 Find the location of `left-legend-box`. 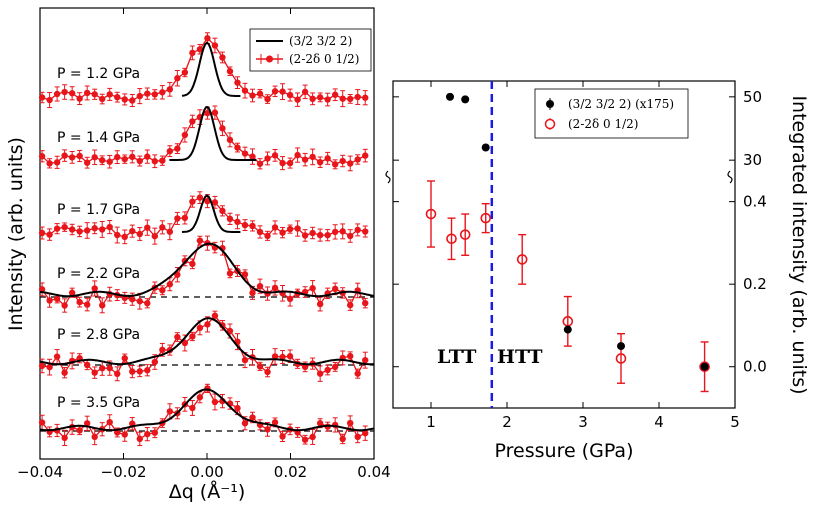

left-legend-box is located at coordinates (310, 50).